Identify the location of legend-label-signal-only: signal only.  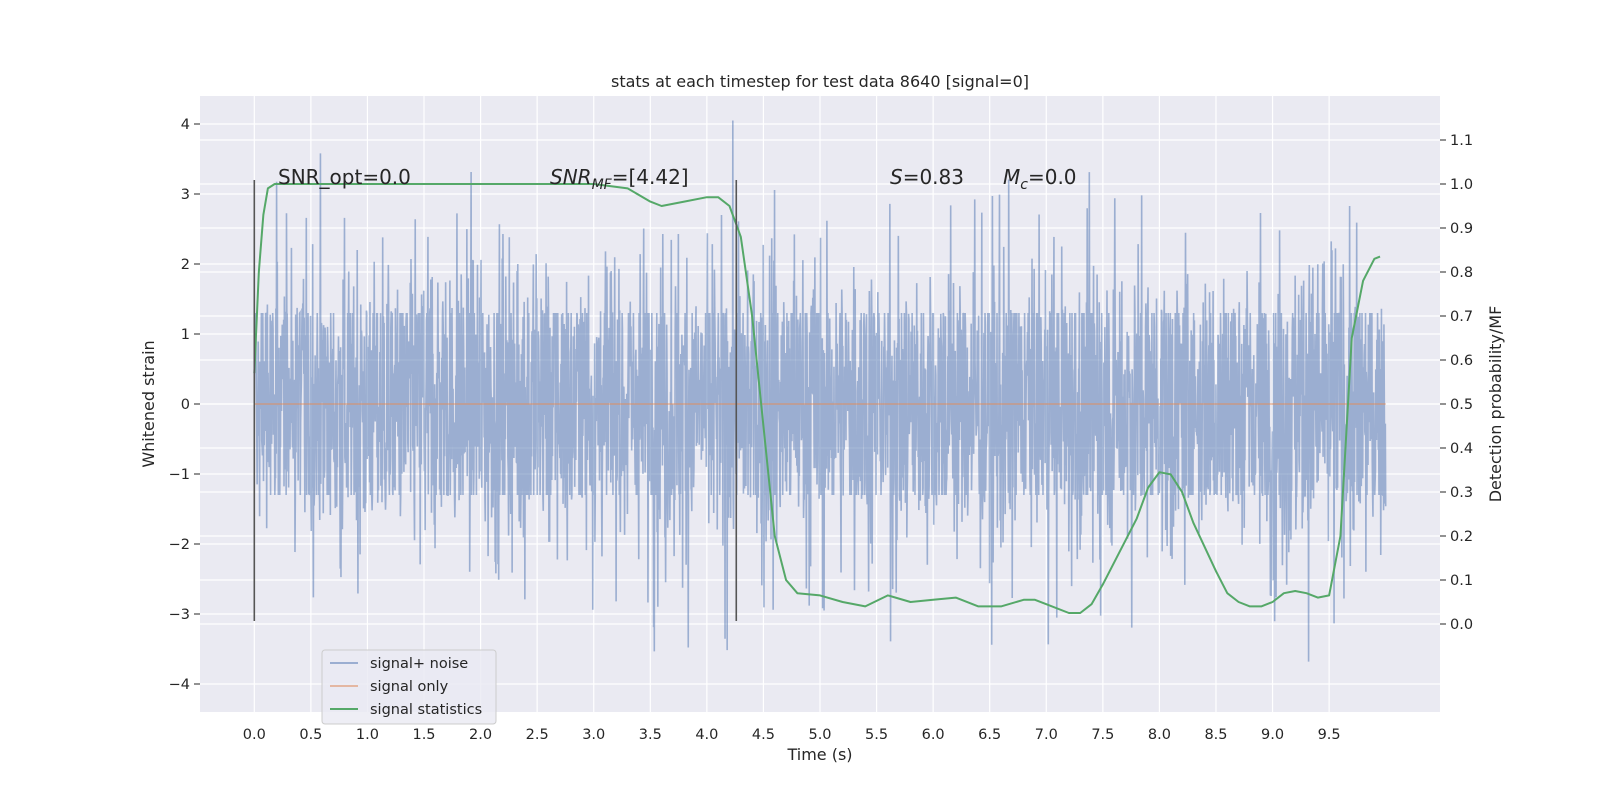
(409, 687).